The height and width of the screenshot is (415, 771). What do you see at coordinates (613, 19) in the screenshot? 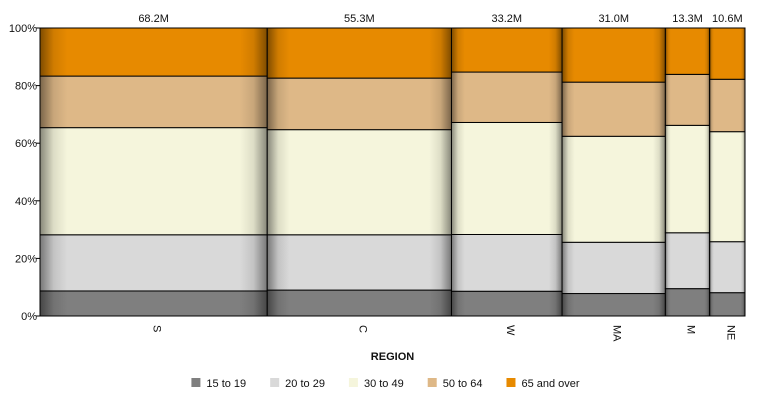
I see `column-total-label: 31.0M` at bounding box center [613, 19].